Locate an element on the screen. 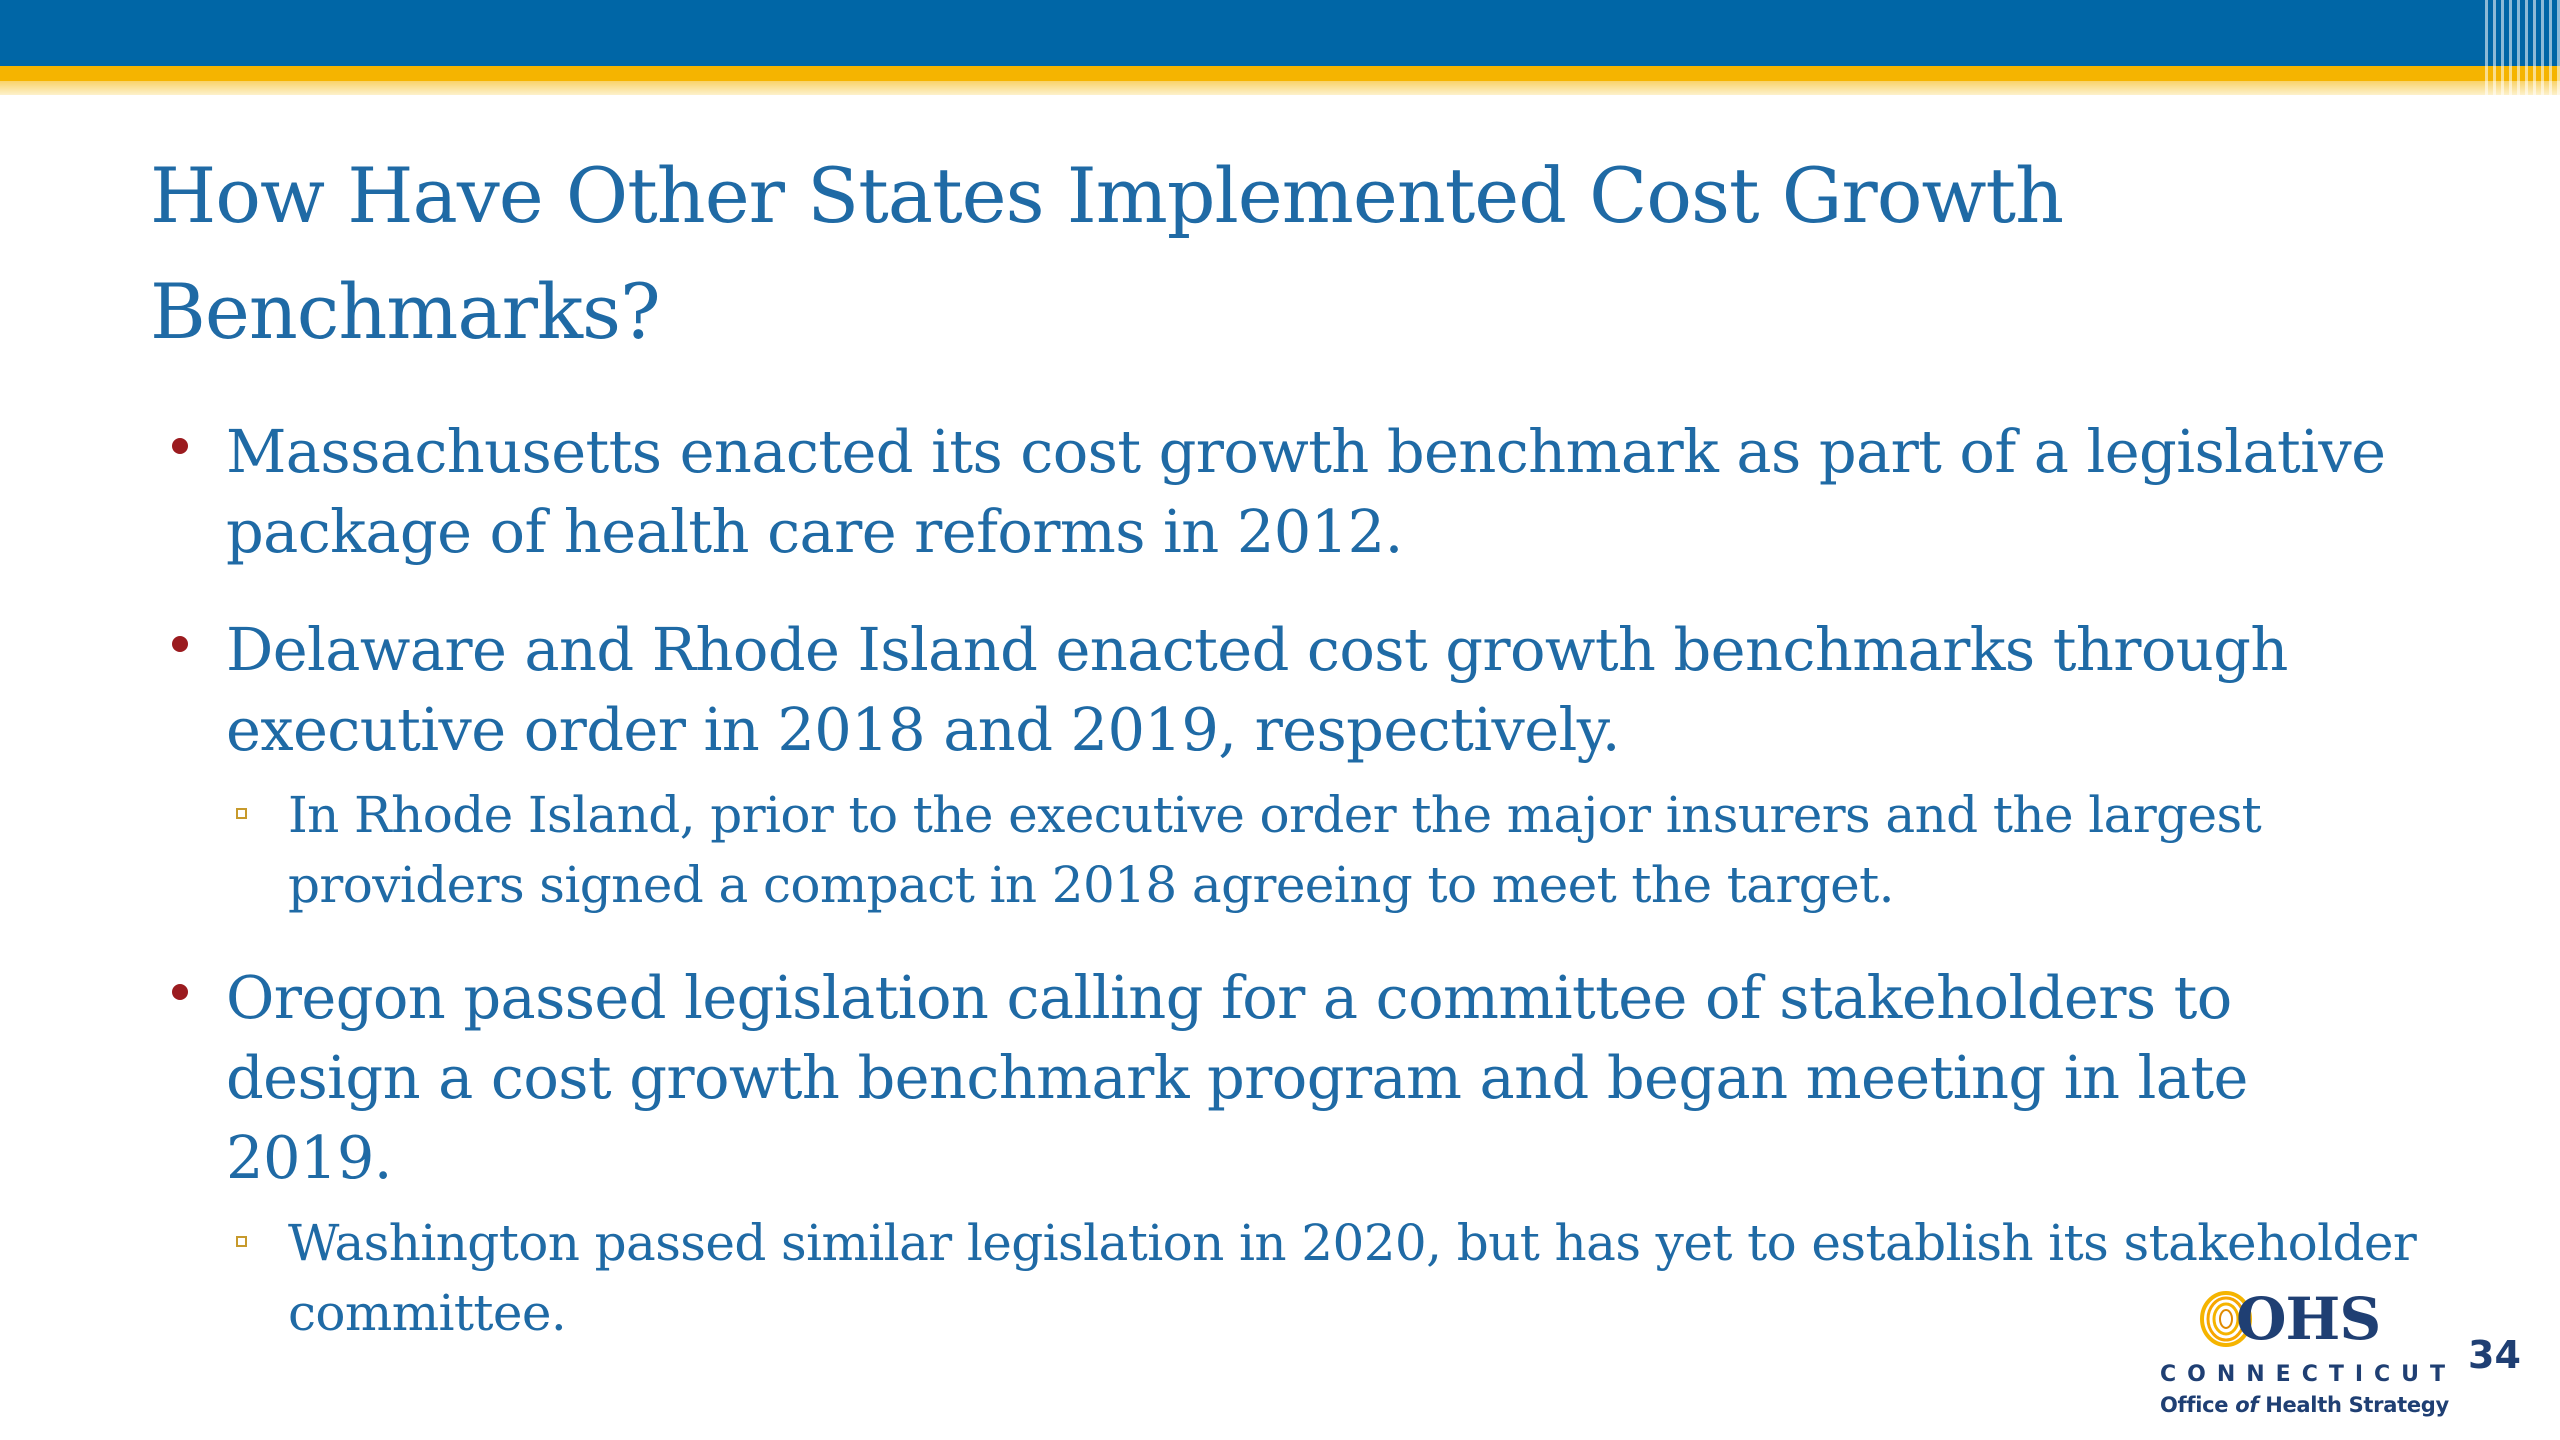 This screenshot has height=1440, width=2560. logo-org-prefix: Office is located at coordinates (2198, 1405).